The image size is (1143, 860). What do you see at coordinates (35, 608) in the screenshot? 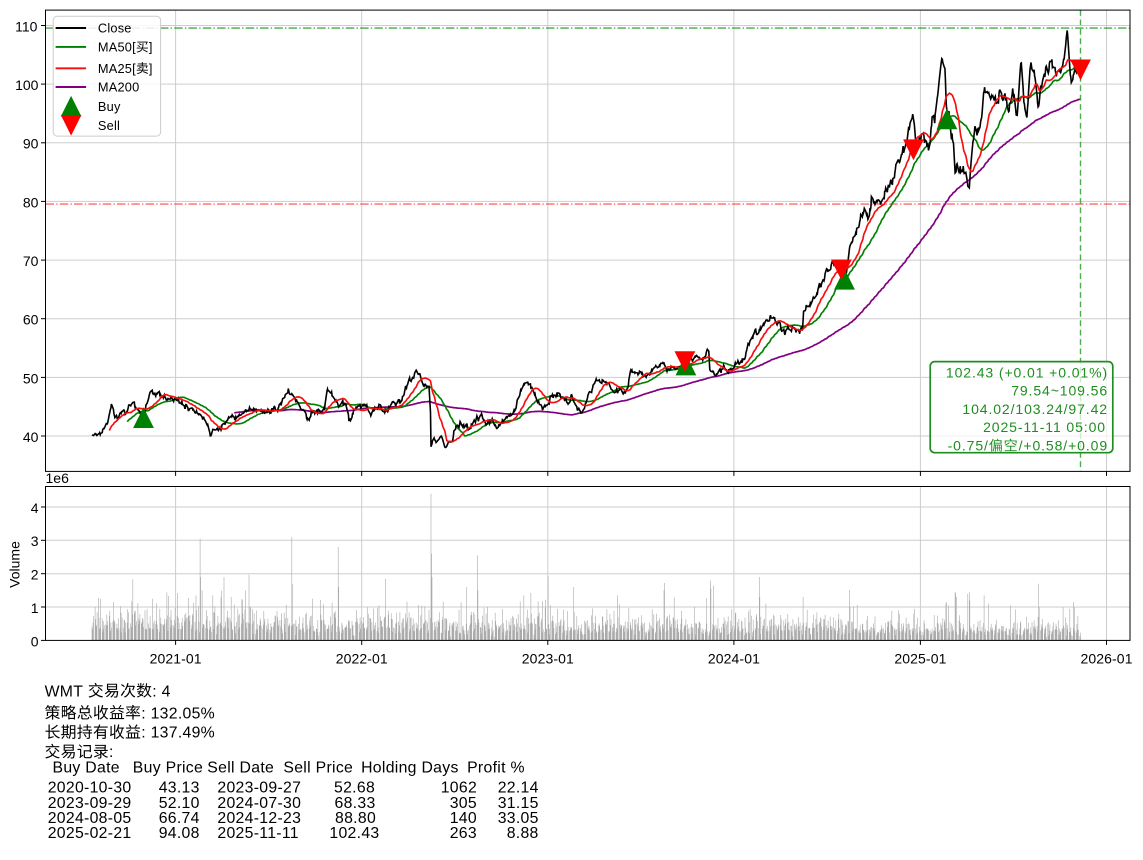
I see `svg-text: 1` at bounding box center [35, 608].